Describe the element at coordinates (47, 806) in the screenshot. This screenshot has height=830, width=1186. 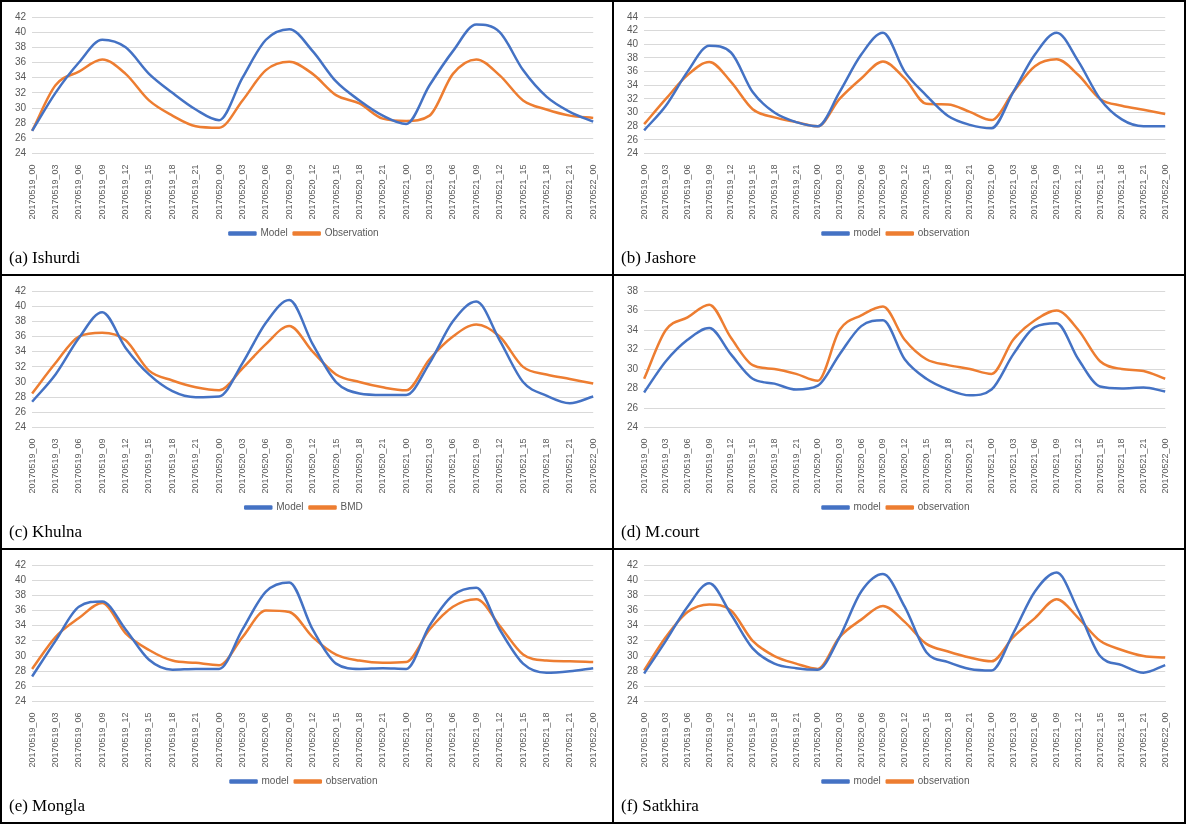
I see `text: (e) Mongla` at that location.